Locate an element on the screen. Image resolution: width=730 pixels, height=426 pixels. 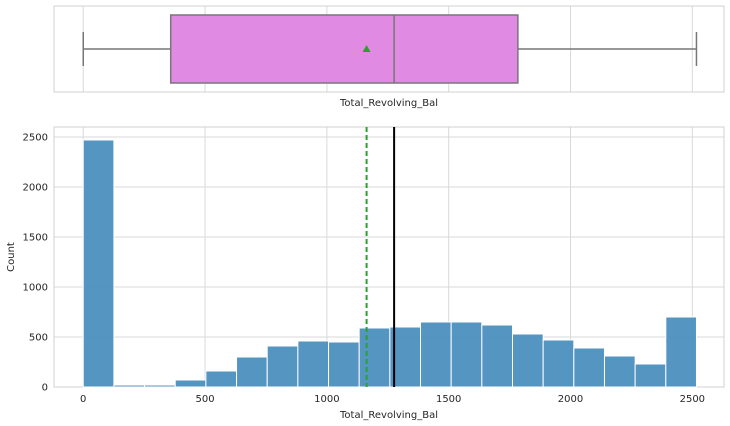
y-tick-label: 1500 is located at coordinates (35, 238).